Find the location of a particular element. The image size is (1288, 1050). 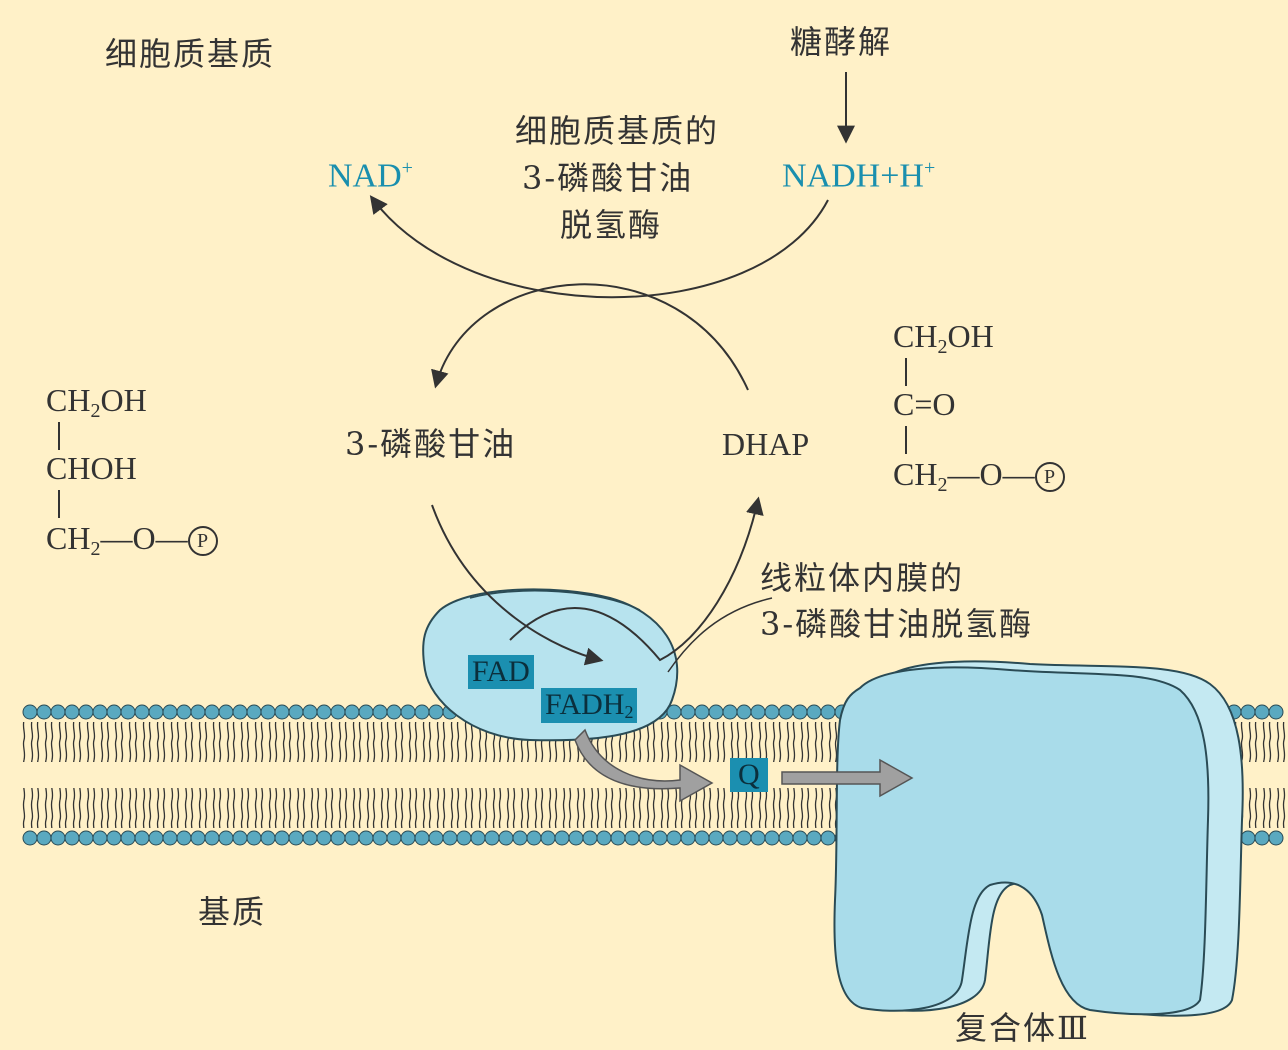

g3p-structure-line2: CHOH is located at coordinates (91, 468).